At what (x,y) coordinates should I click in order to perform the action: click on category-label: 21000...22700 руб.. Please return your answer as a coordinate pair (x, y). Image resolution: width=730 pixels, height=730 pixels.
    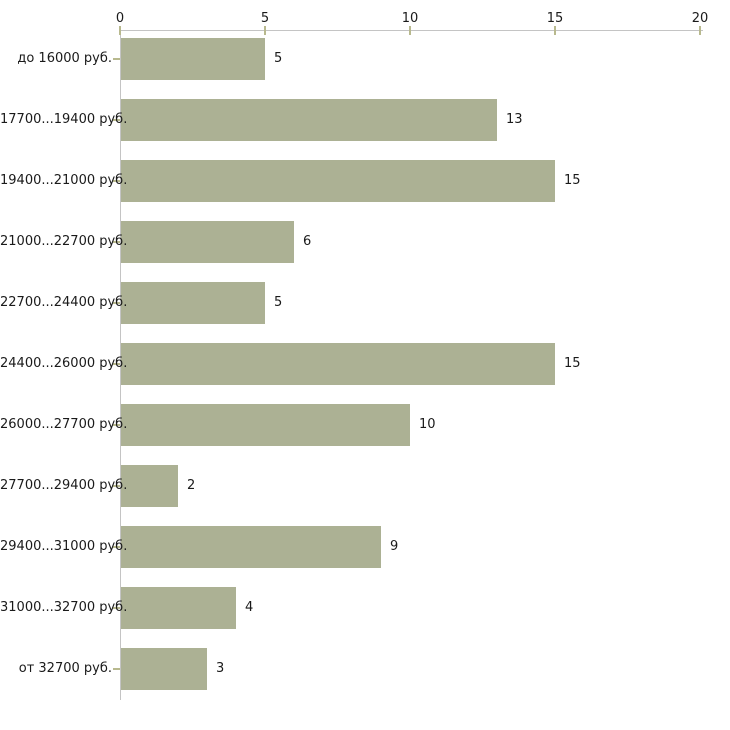
    Looking at the image, I should click on (64, 241).